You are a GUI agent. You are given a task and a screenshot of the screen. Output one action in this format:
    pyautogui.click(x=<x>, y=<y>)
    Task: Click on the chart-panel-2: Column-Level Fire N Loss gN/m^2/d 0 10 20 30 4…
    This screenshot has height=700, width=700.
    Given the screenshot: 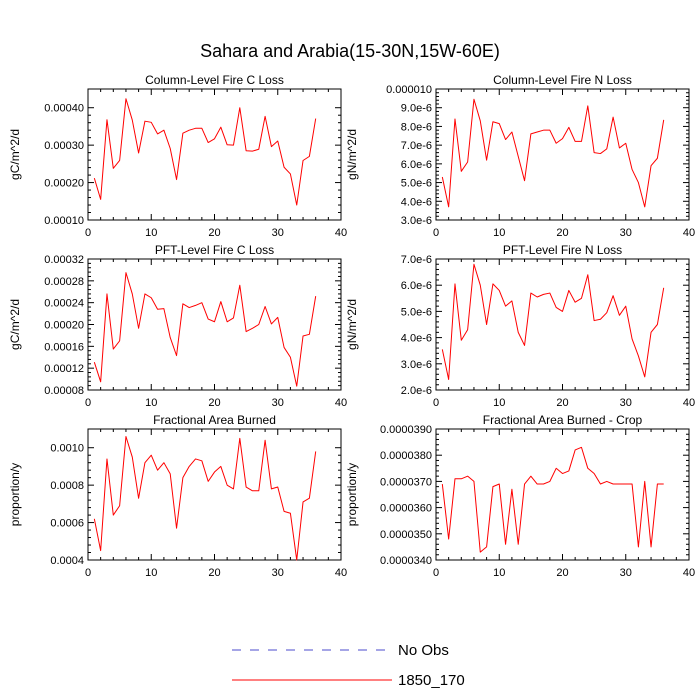 What is the action you would take?
    pyautogui.click(x=520, y=156)
    